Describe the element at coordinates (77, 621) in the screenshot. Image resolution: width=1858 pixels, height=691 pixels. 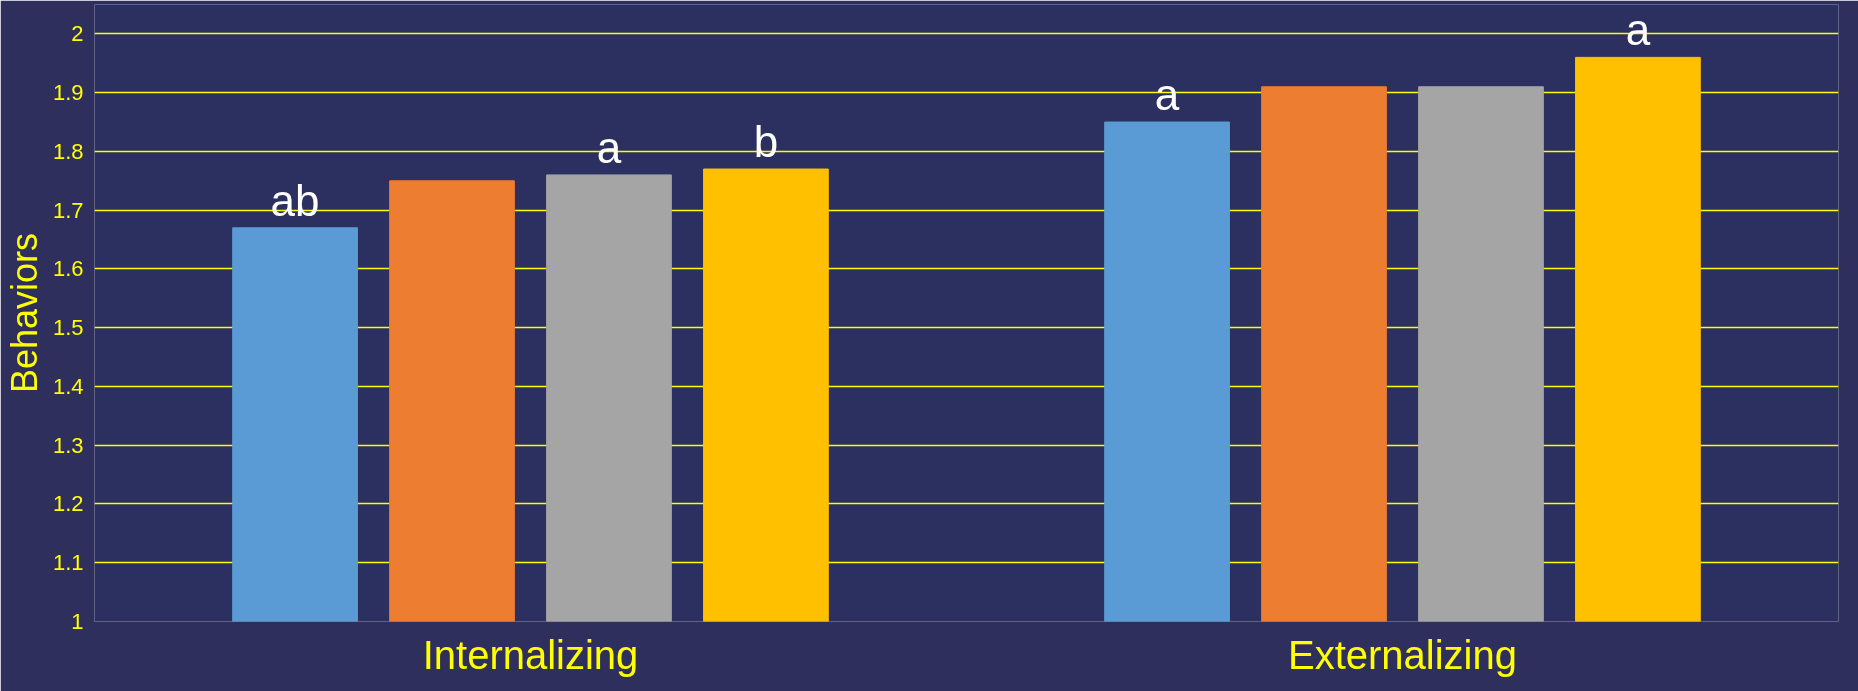
I see `y-tick-label: 1` at that location.